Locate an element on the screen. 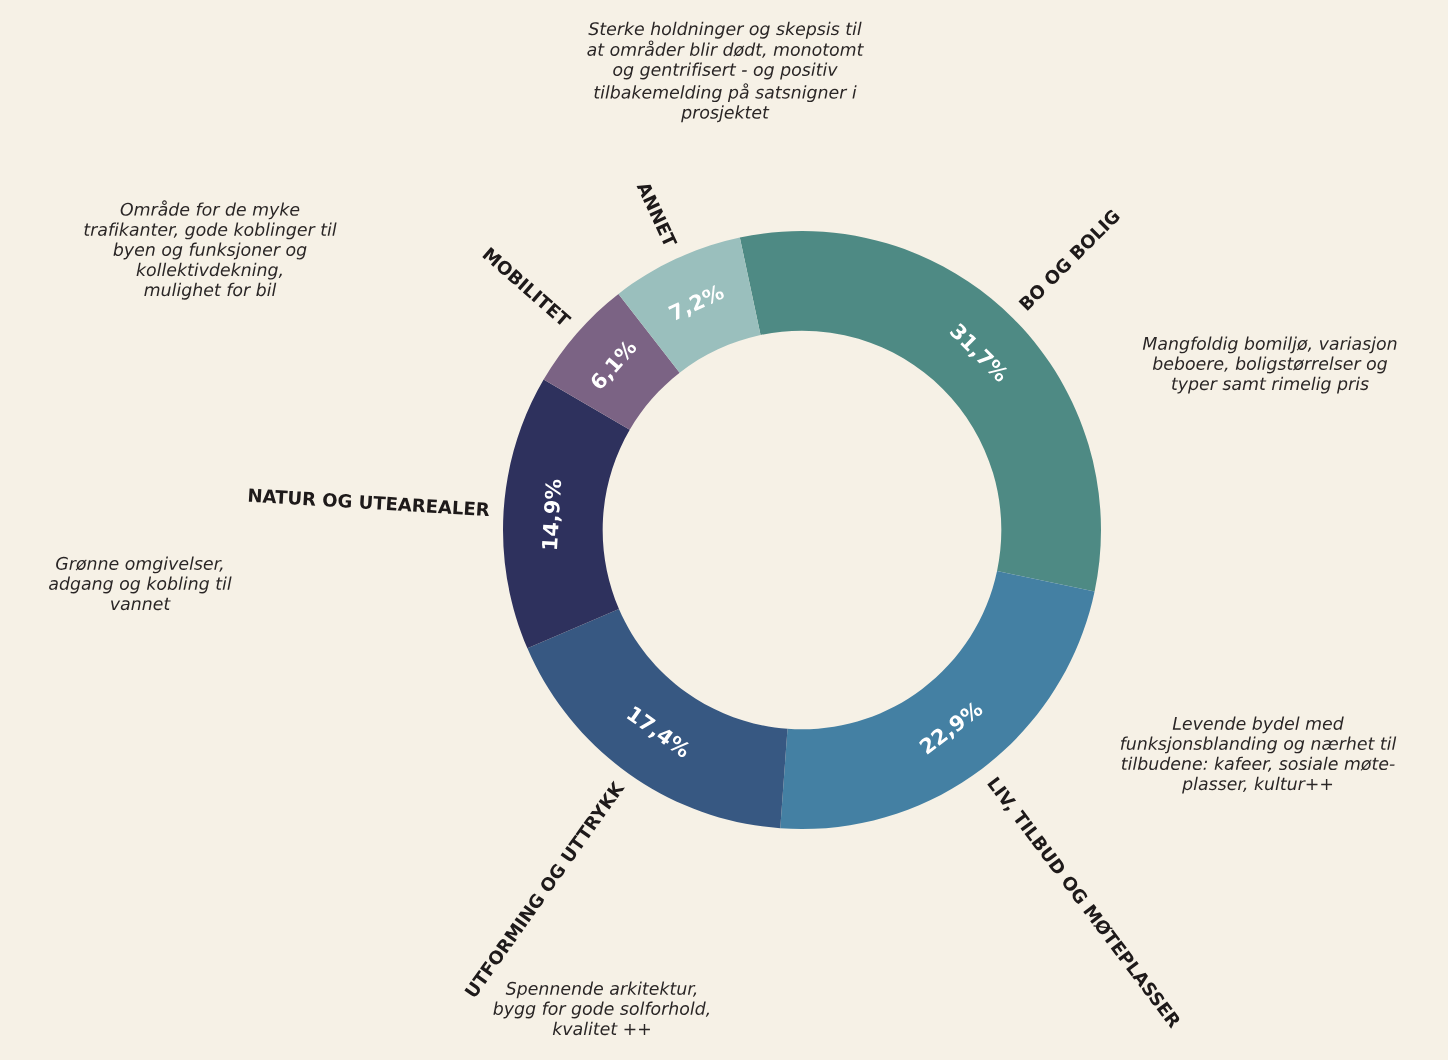 The width and height of the screenshot is (1448, 1060). text: Område for de myke trafikanter, gode koblinger til byen og funksjoner og kollektivdekning, mulighet for bil is located at coordinates (210, 250).